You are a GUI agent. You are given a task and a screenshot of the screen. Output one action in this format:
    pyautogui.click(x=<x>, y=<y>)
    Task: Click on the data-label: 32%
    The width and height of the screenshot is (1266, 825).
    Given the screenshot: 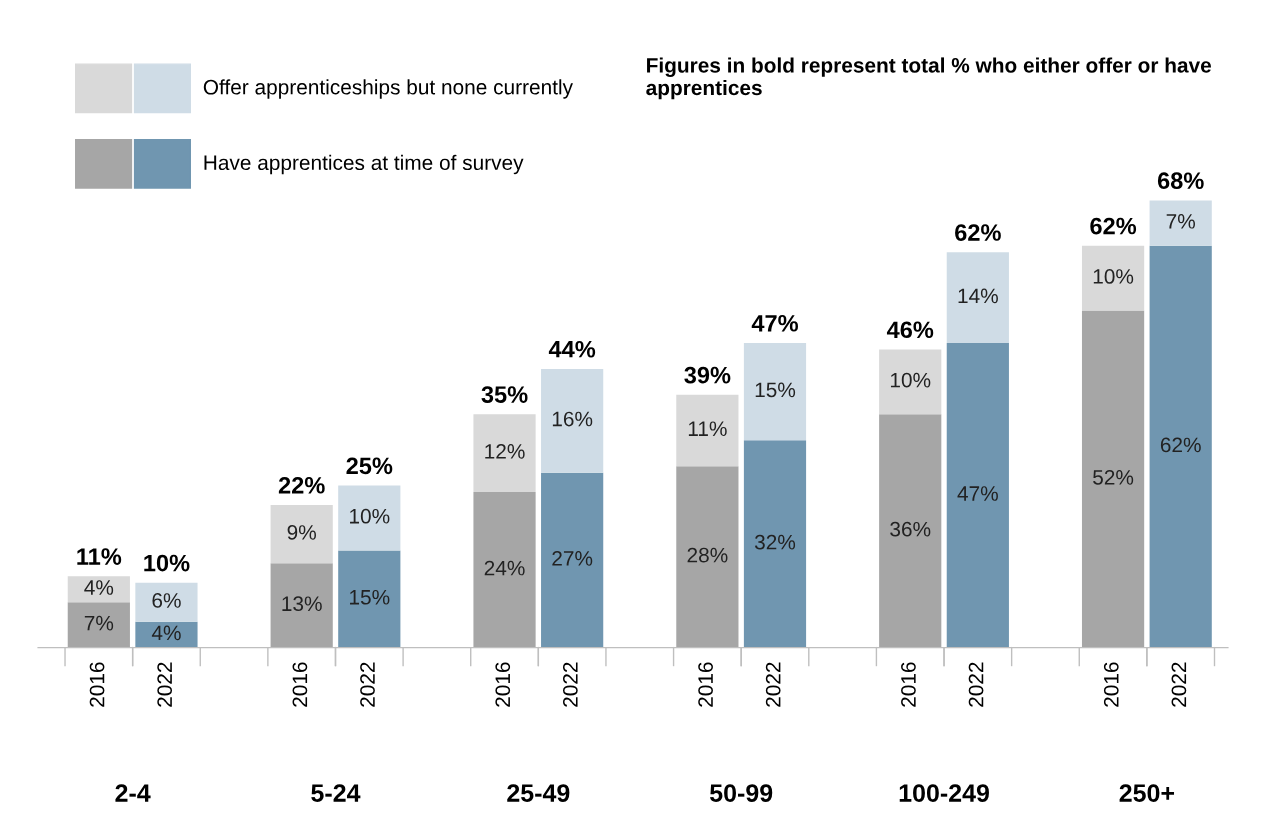 What is the action you would take?
    pyautogui.click(x=775, y=542)
    